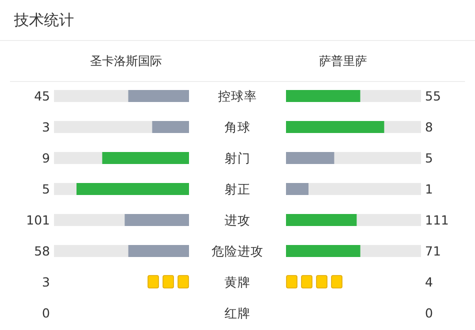  I want to click on data-label: 1, so click(429, 189).